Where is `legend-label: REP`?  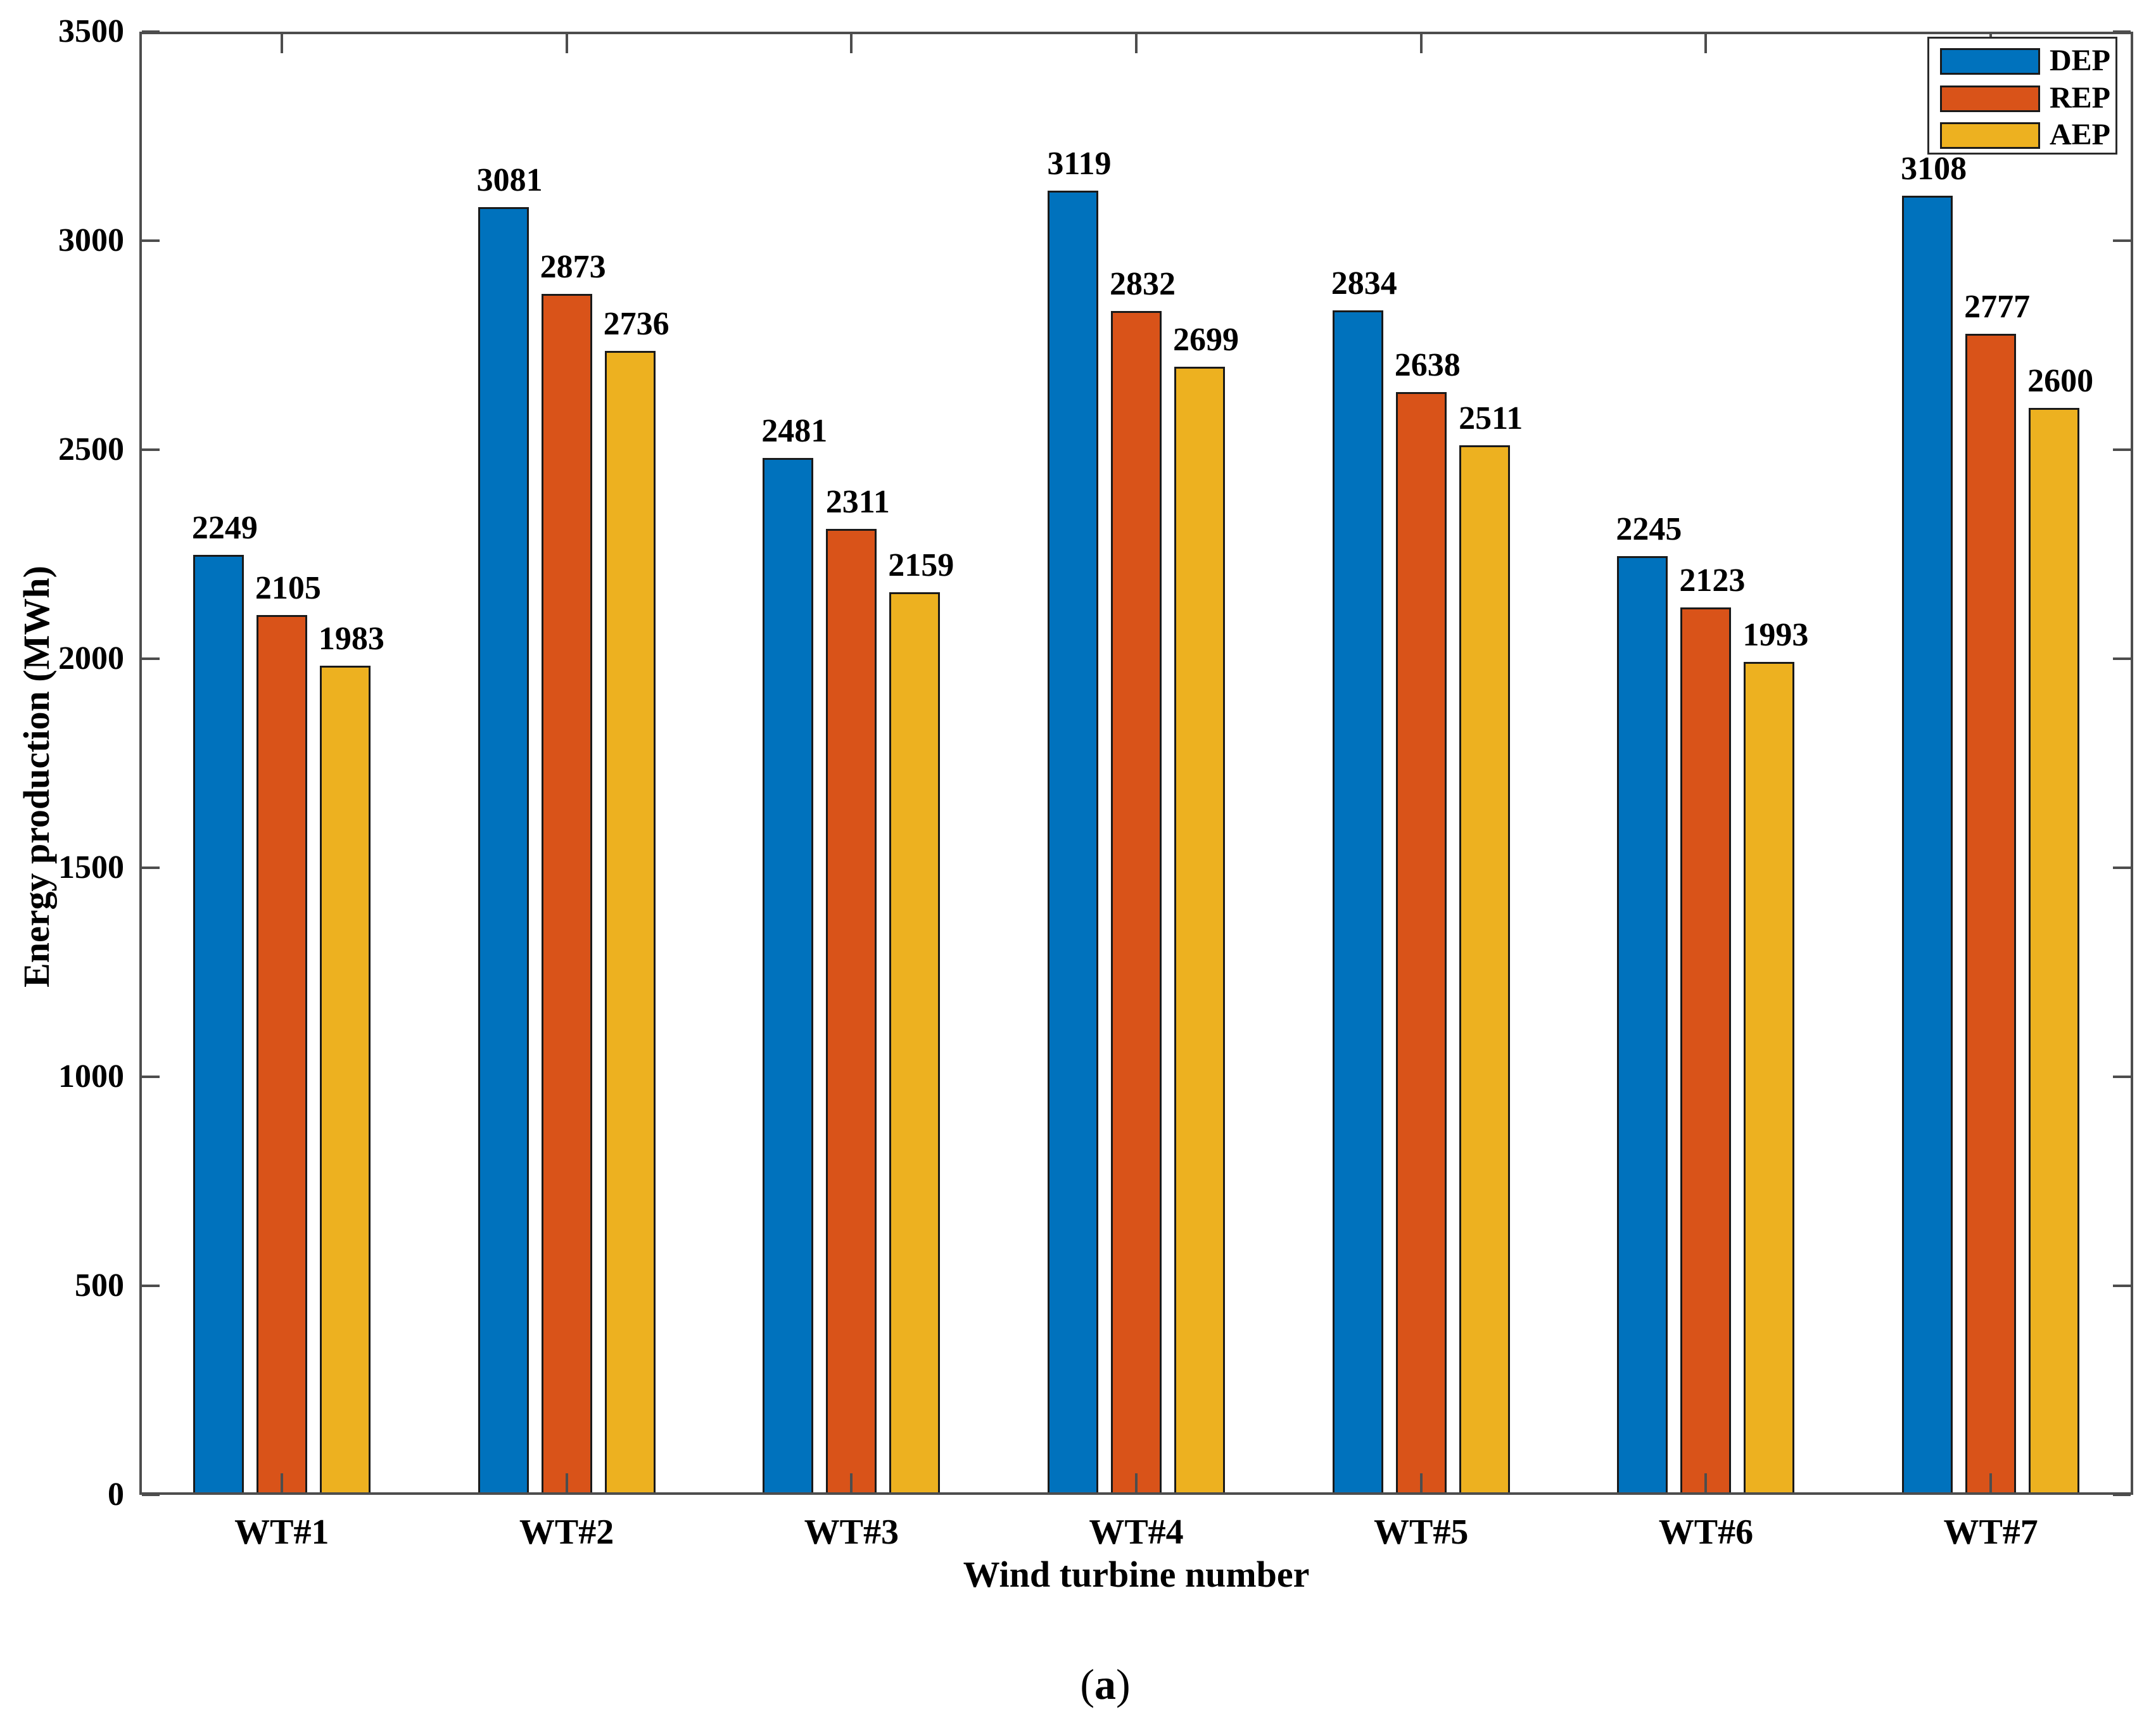 legend-label: REP is located at coordinates (2080, 97).